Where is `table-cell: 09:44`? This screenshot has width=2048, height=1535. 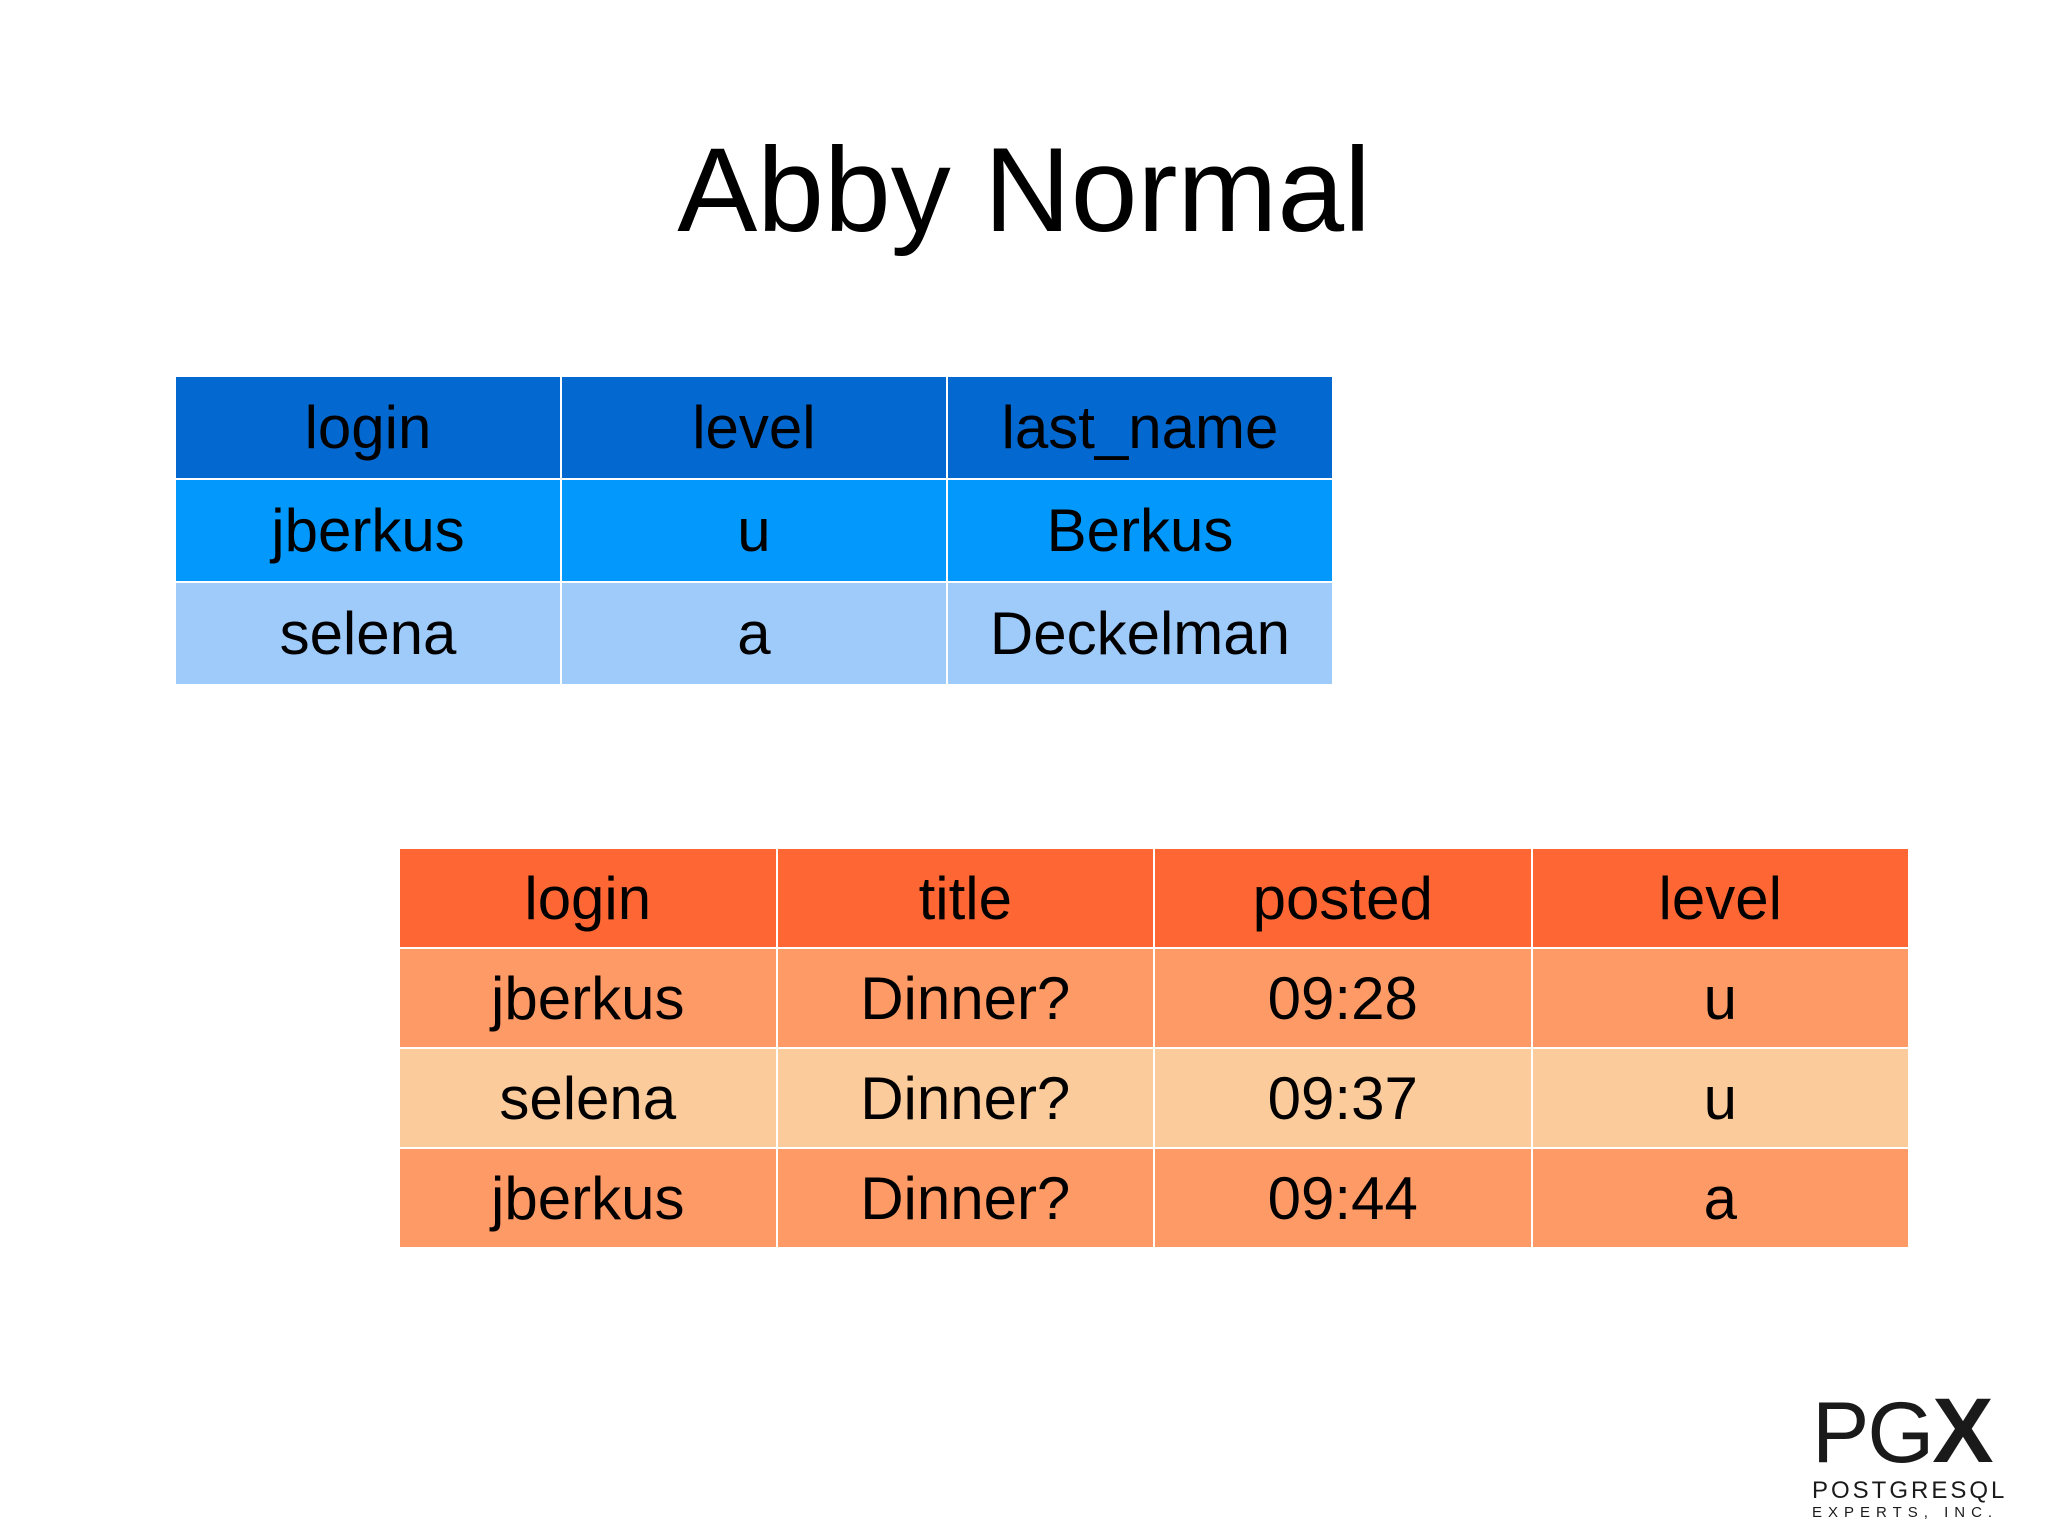 table-cell: 09:44 is located at coordinates (1343, 1198).